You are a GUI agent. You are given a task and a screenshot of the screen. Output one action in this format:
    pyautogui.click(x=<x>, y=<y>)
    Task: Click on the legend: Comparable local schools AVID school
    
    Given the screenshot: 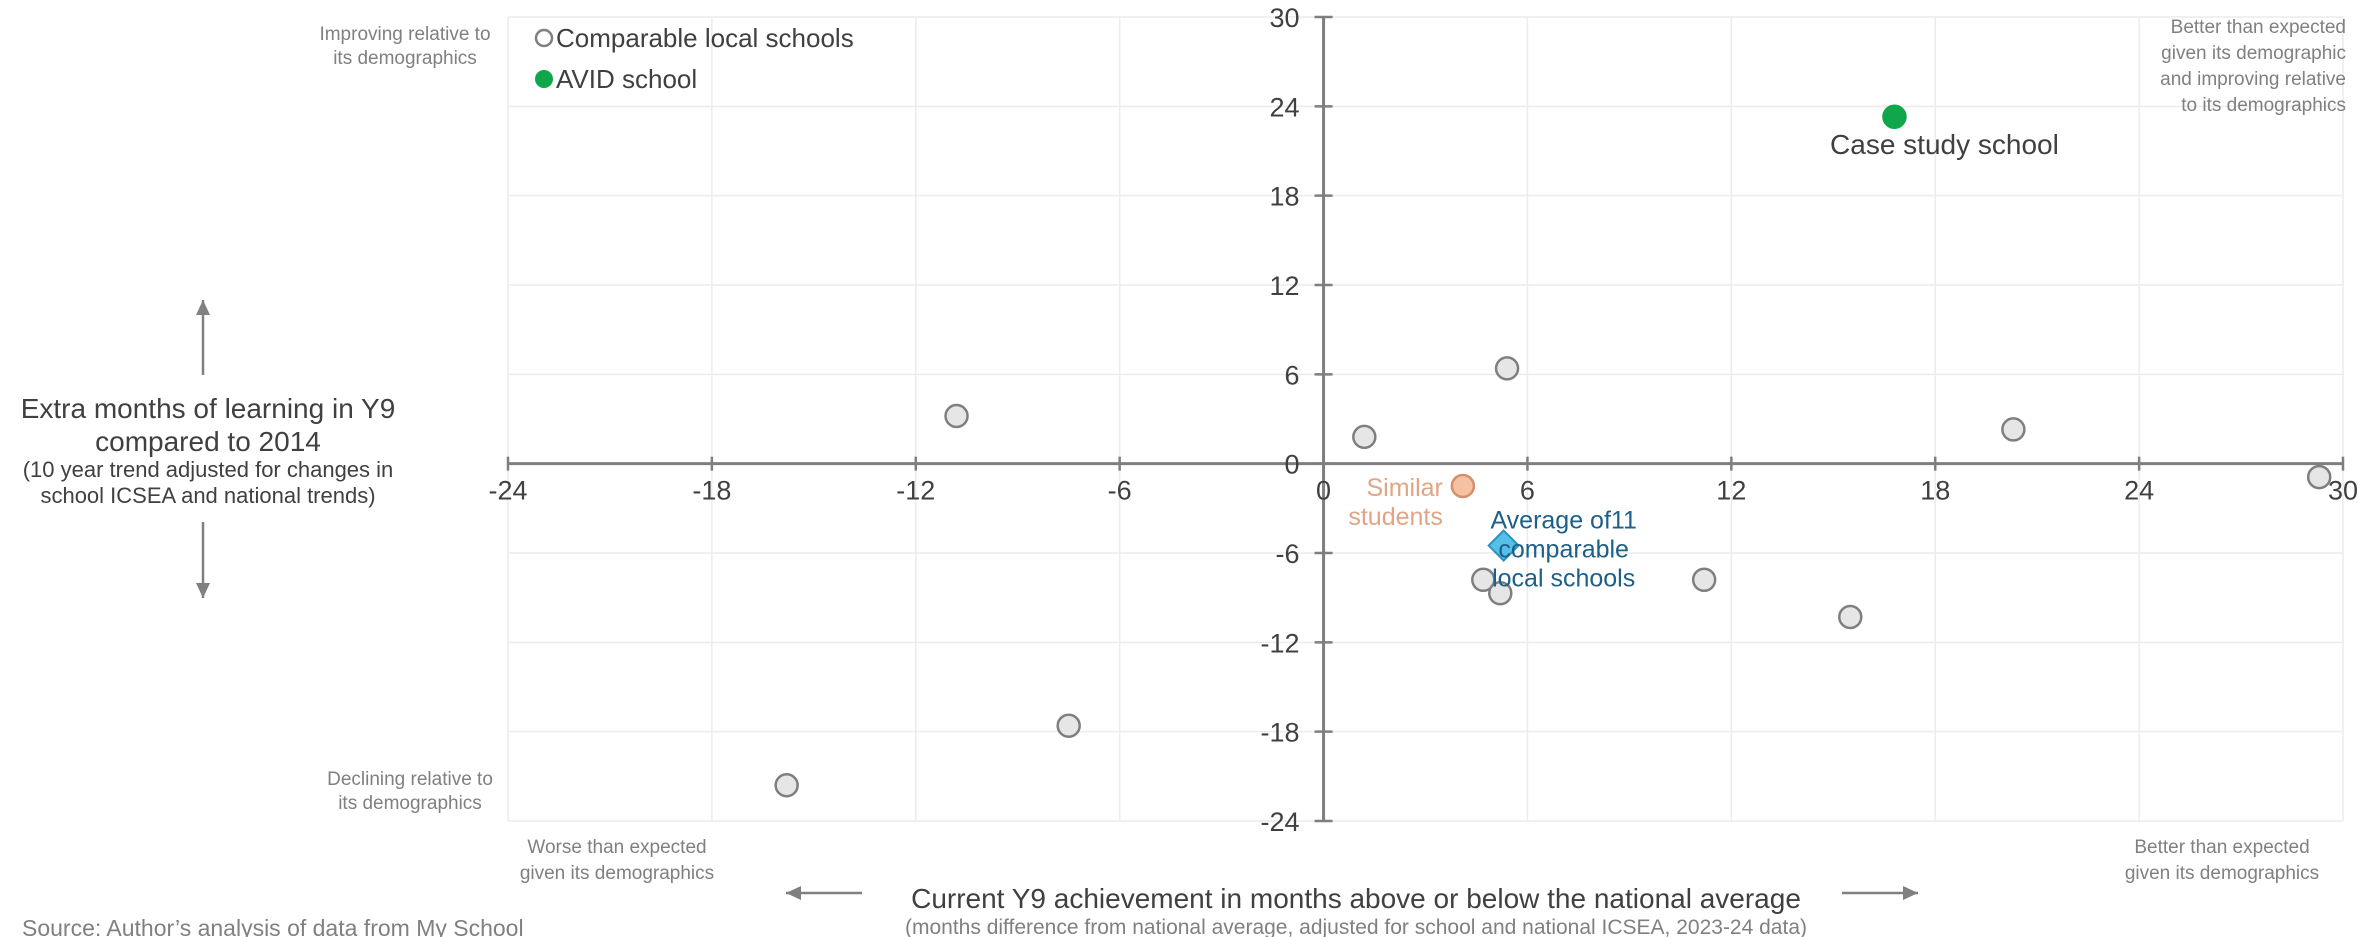 What is the action you would take?
    pyautogui.click(x=694, y=58)
    